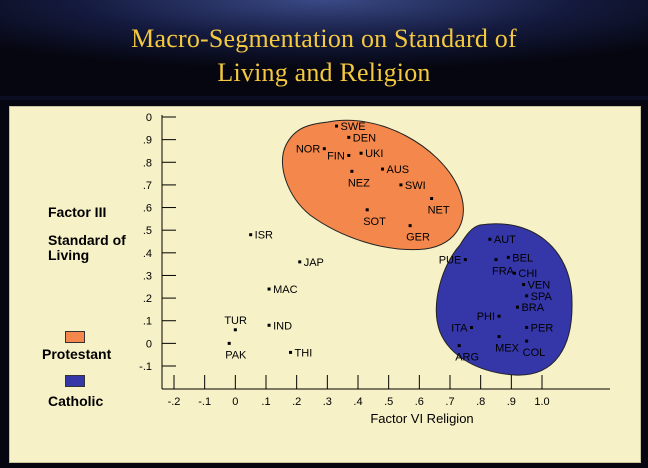  What do you see at coordinates (147, 322) in the screenshot?
I see `y-tick-label-9: .1` at bounding box center [147, 322].